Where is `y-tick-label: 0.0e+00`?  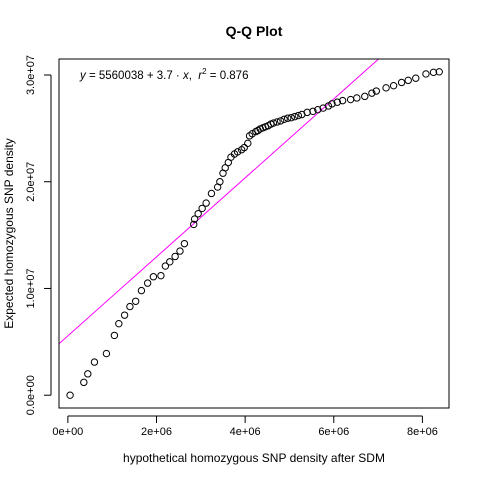 y-tick-label: 0.0e+00 is located at coordinates (31, 395).